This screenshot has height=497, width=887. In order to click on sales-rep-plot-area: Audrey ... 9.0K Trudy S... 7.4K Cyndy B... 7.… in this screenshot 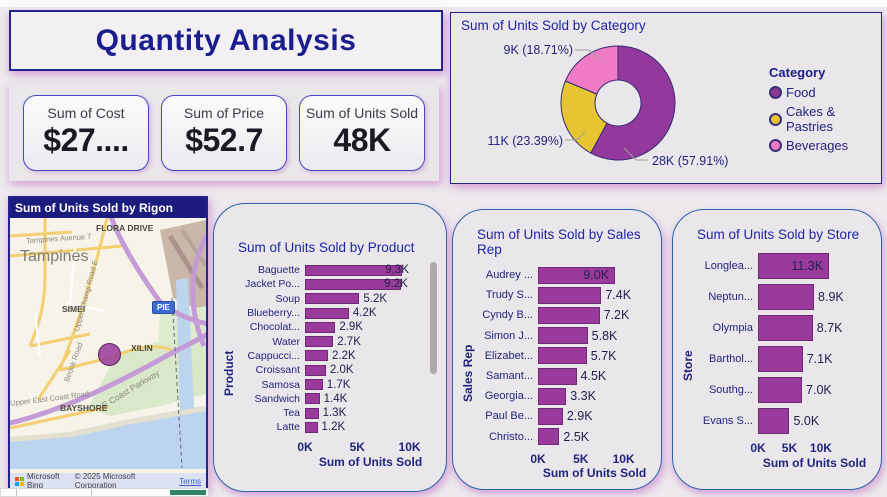, I will do `click(564, 373)`.